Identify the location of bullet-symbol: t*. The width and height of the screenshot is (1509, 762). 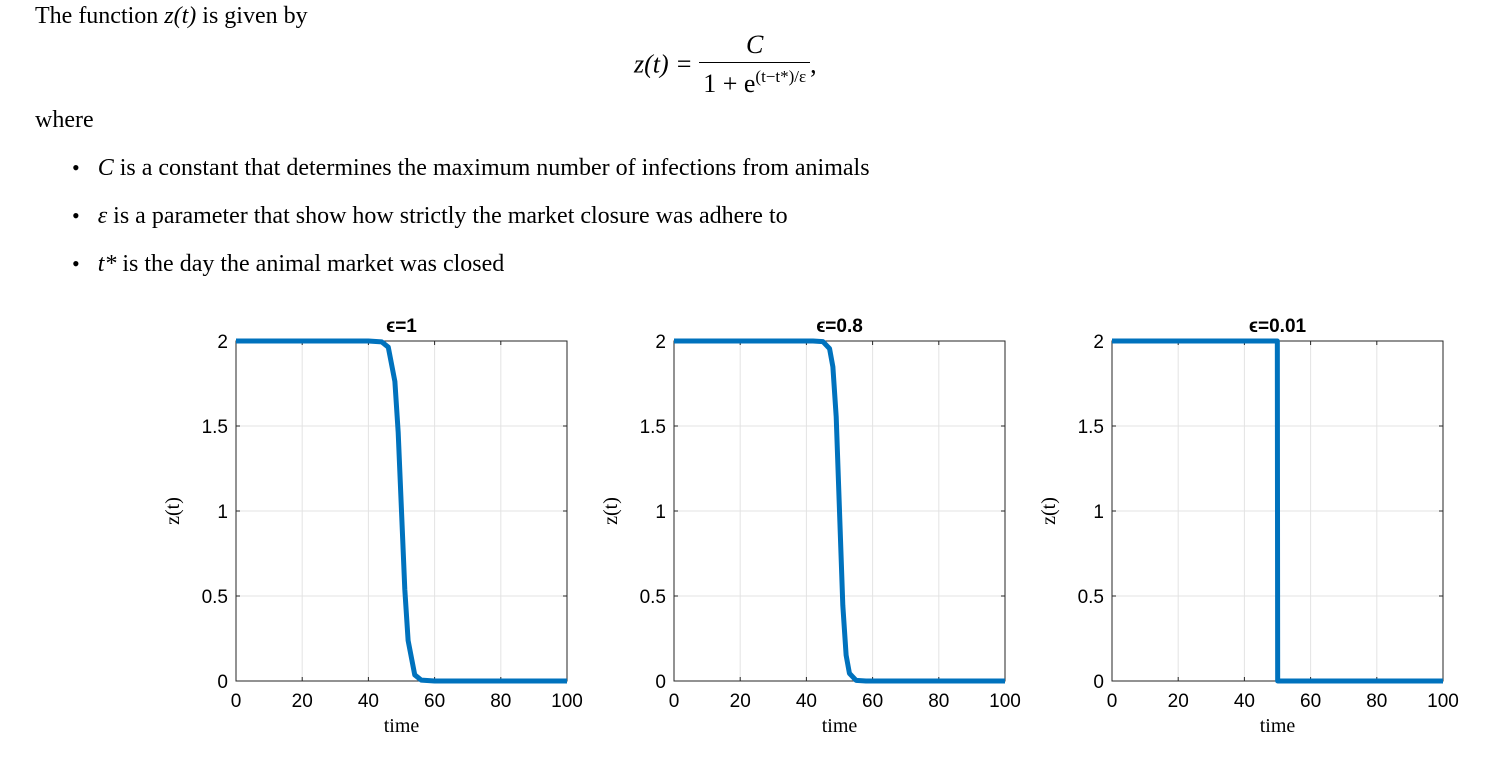
(107, 264).